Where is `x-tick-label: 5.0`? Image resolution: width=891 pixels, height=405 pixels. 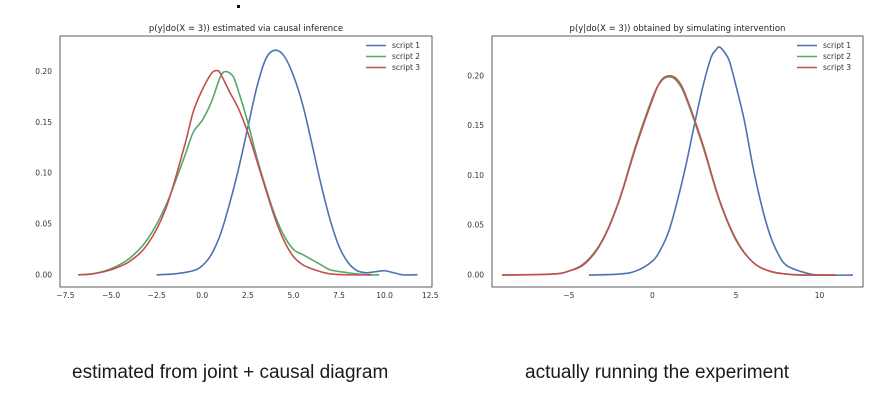
x-tick-label: 5.0 is located at coordinates (293, 295).